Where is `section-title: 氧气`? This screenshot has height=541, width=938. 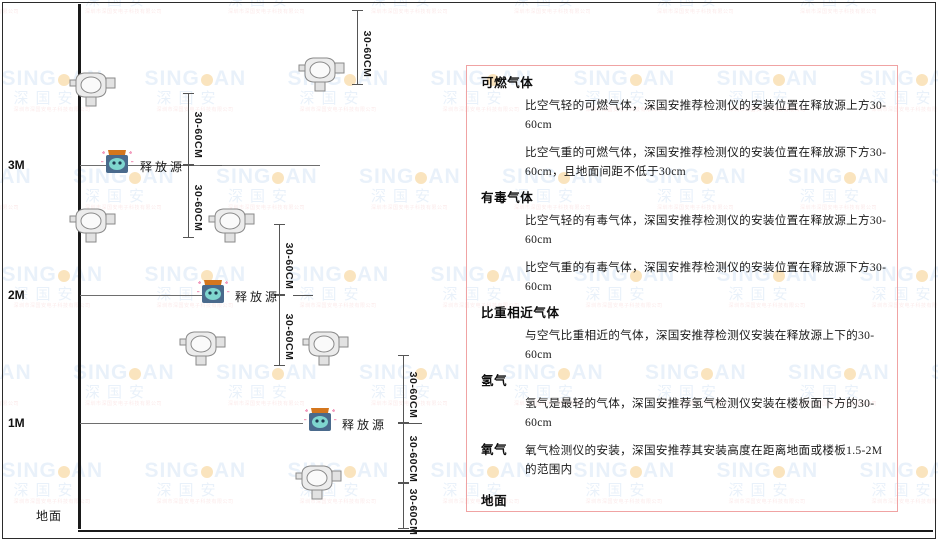
section-title: 氧气 is located at coordinates (494, 450).